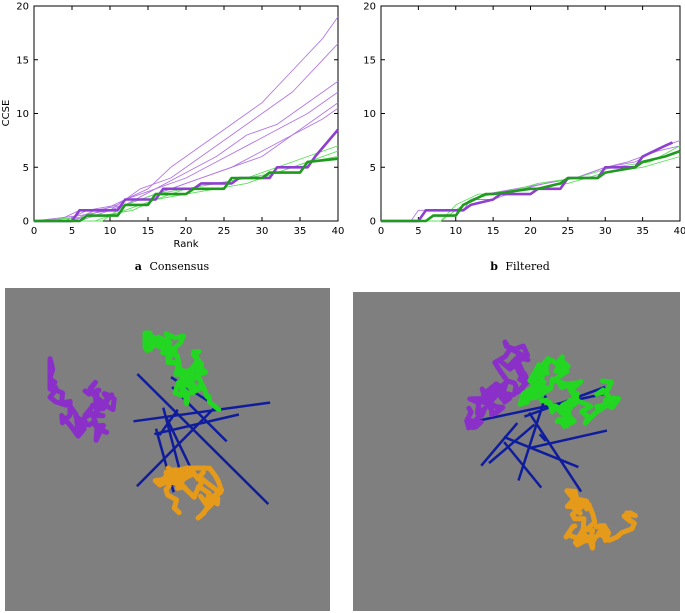 Image resolution: width=685 pixels, height=613 pixels. What do you see at coordinates (494, 266) in the screenshot?
I see `caption-letter-b: b` at bounding box center [494, 266].